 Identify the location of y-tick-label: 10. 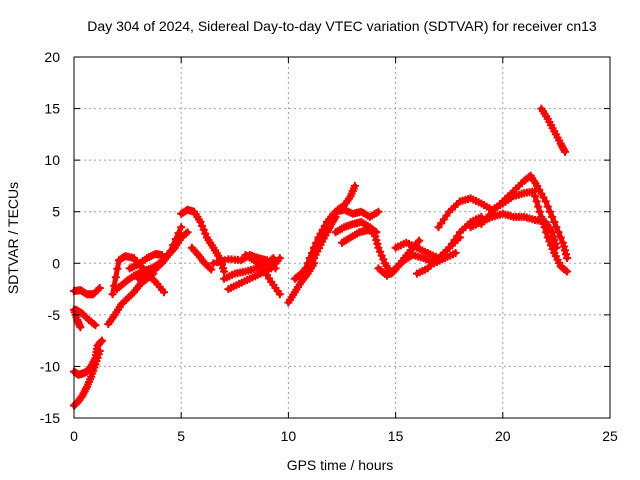
(52, 160).